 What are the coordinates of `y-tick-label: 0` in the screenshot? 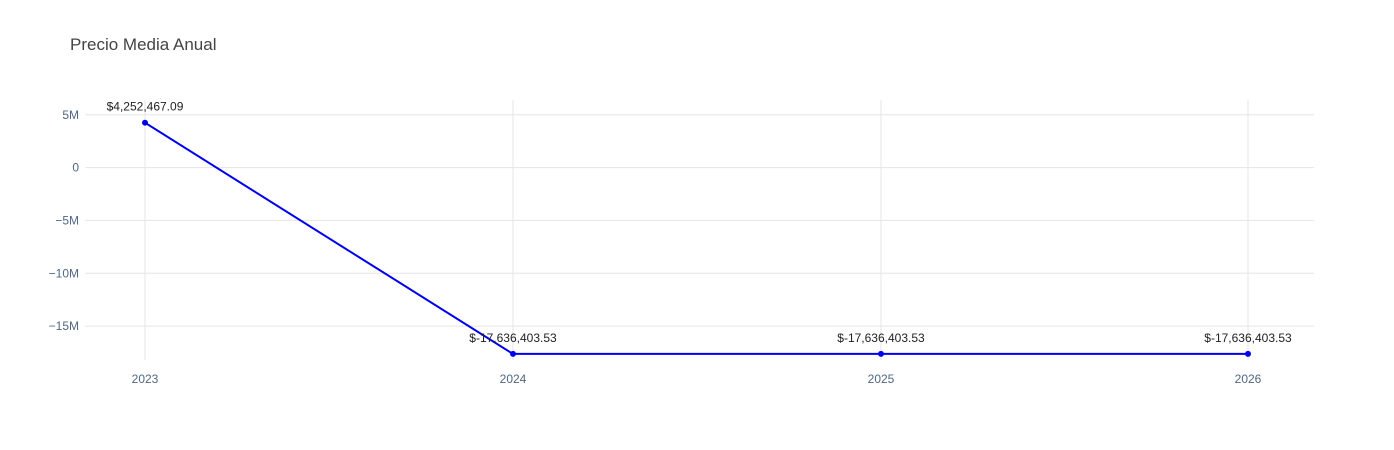 It's located at (75, 168).